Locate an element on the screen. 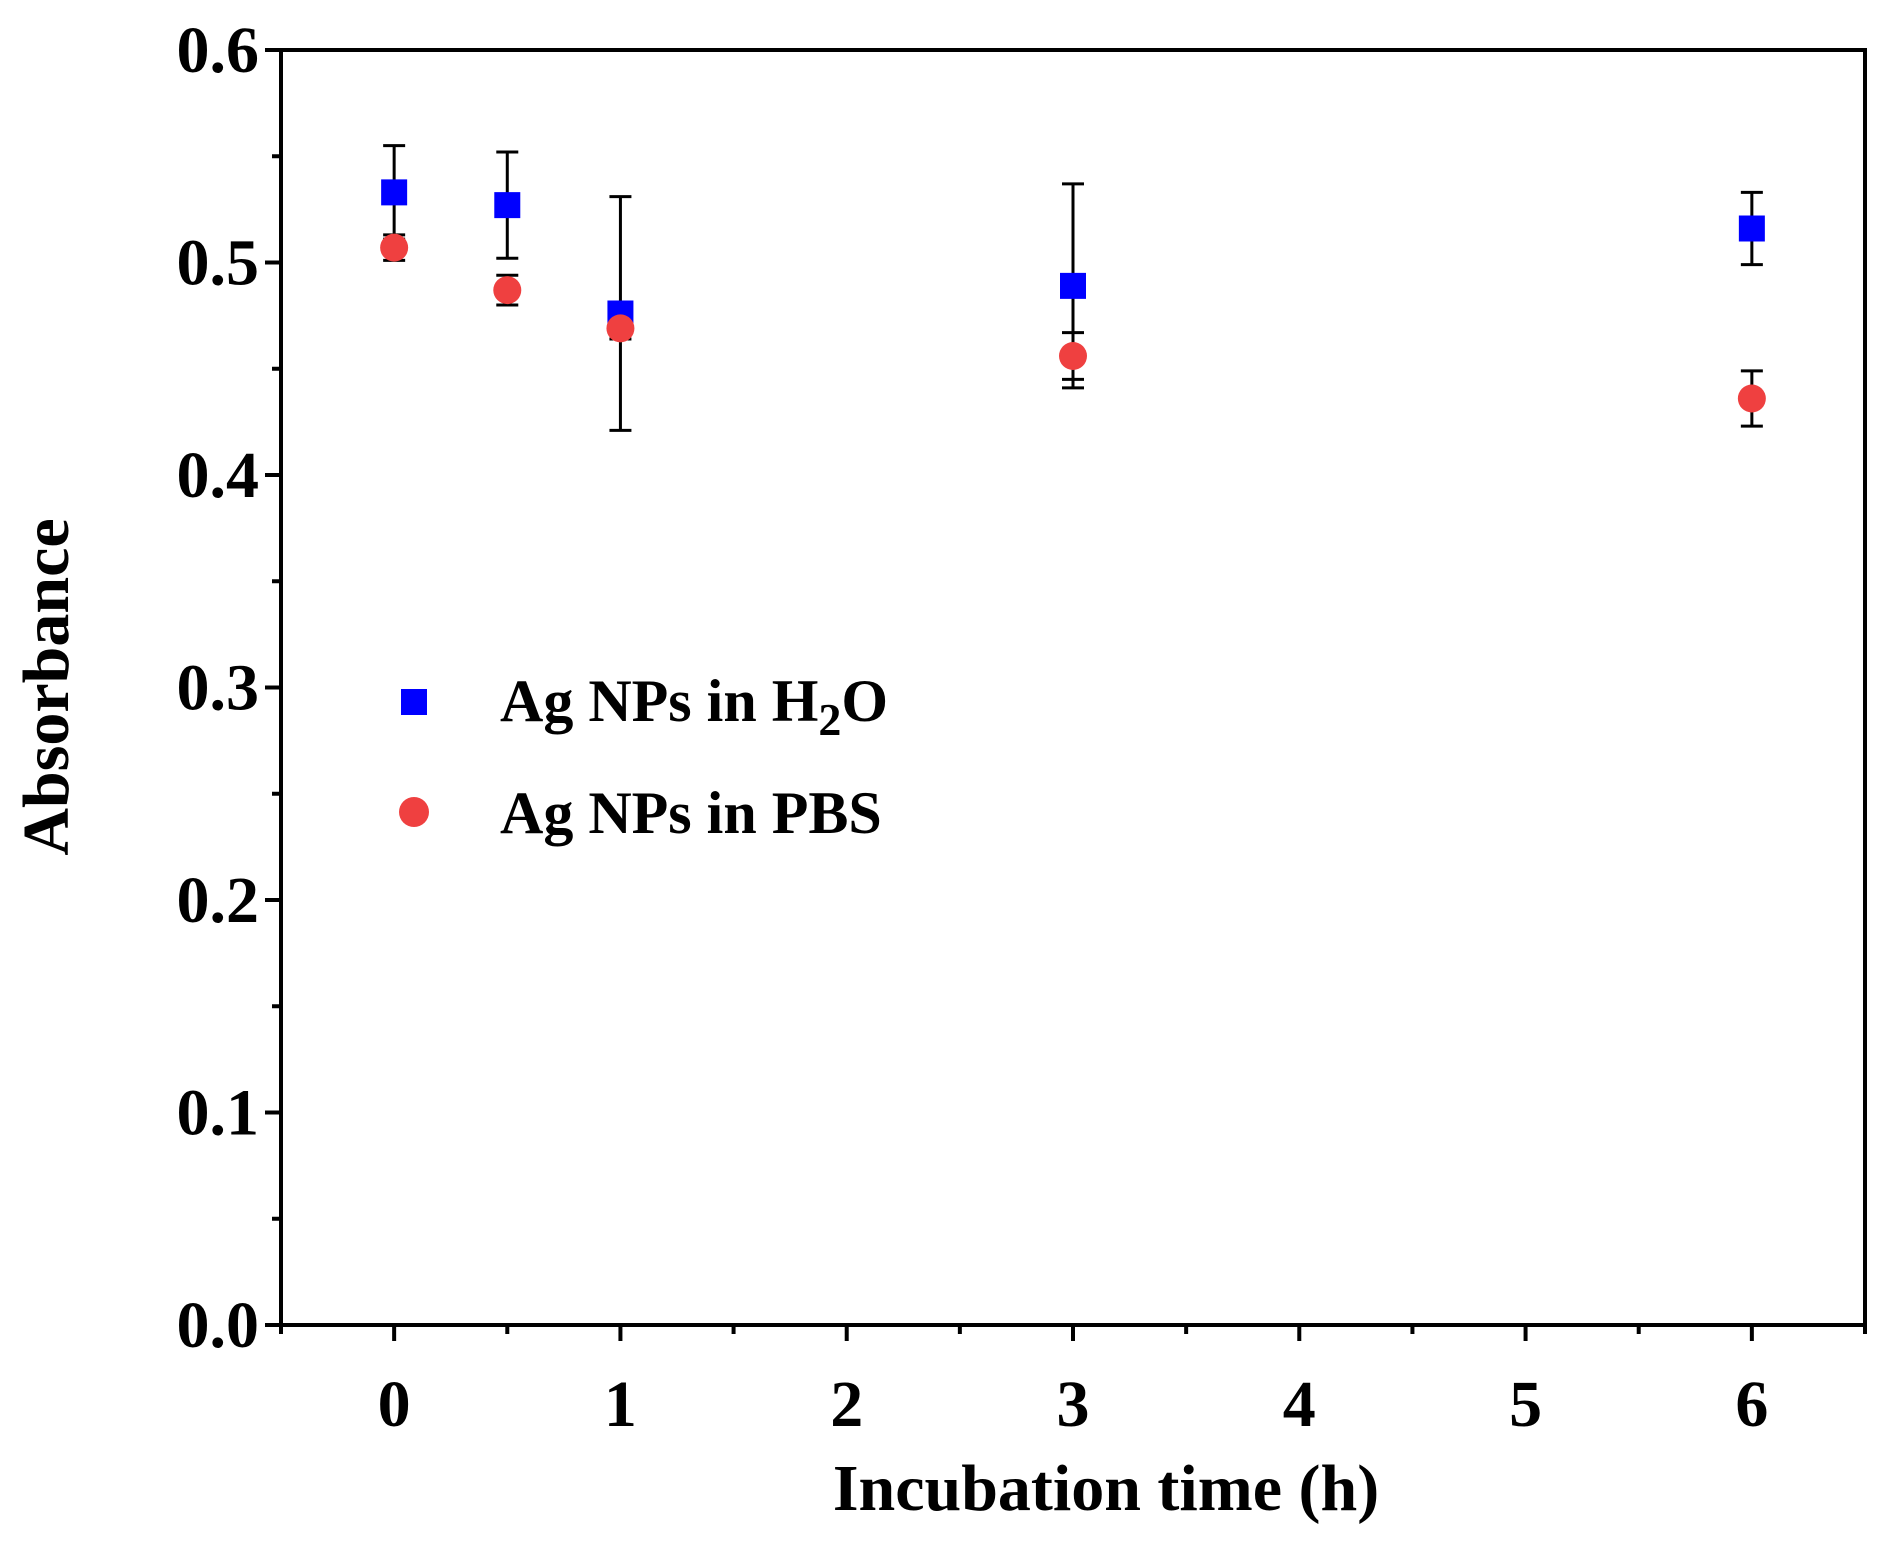 The height and width of the screenshot is (1541, 1882). x-axis-label: Incubation time (h) is located at coordinates (1106, 1488).